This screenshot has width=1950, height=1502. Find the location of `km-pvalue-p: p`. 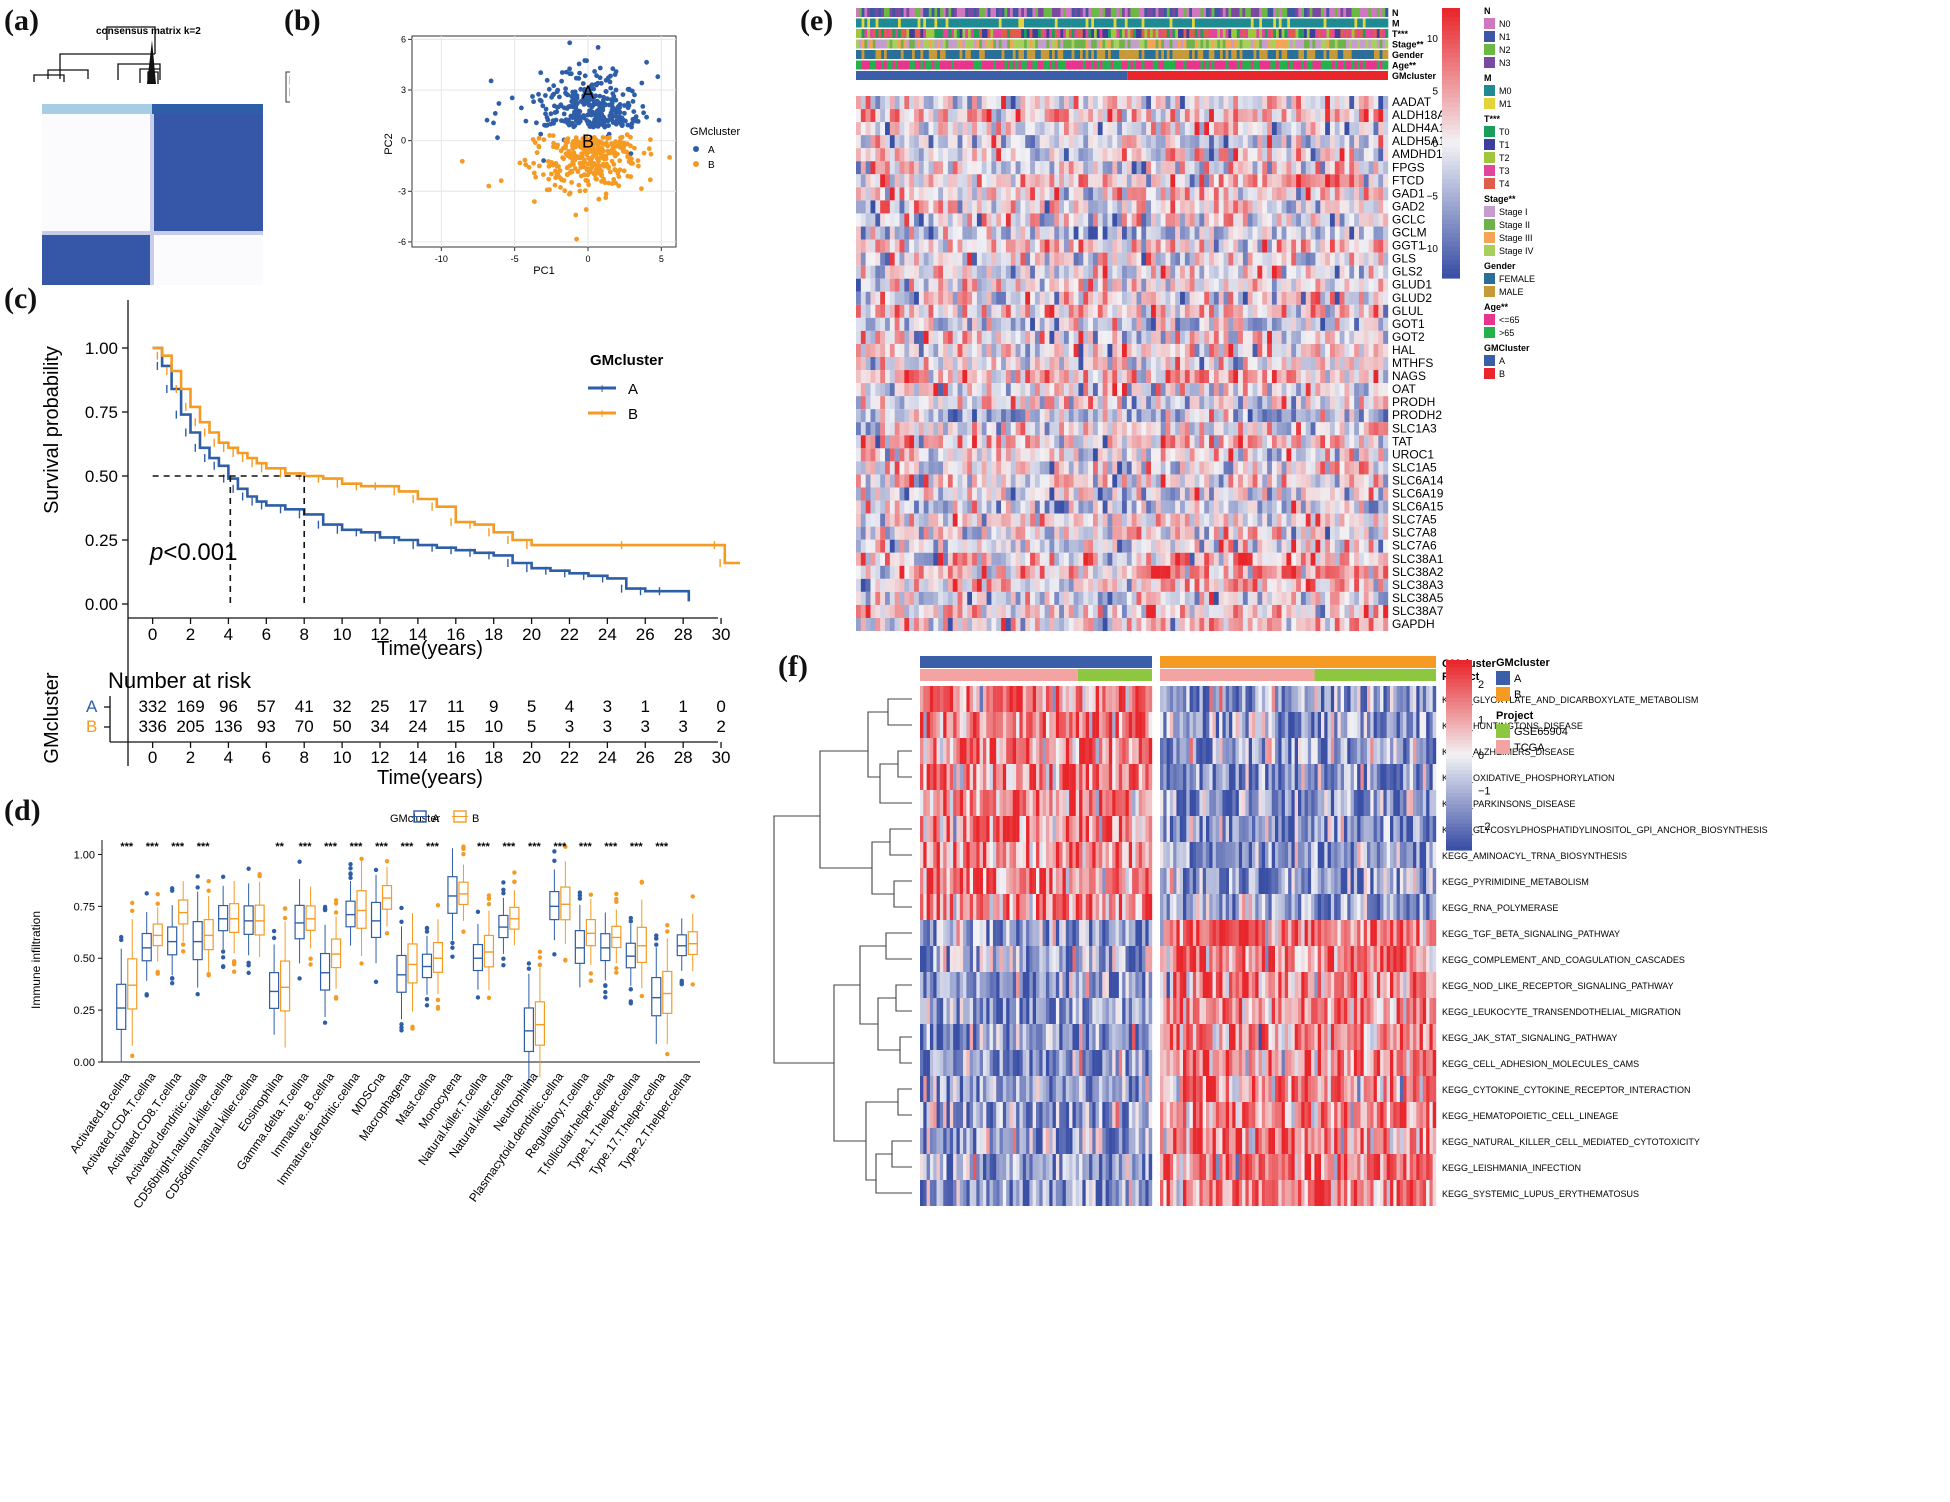

km-pvalue-p: p is located at coordinates (156, 552).